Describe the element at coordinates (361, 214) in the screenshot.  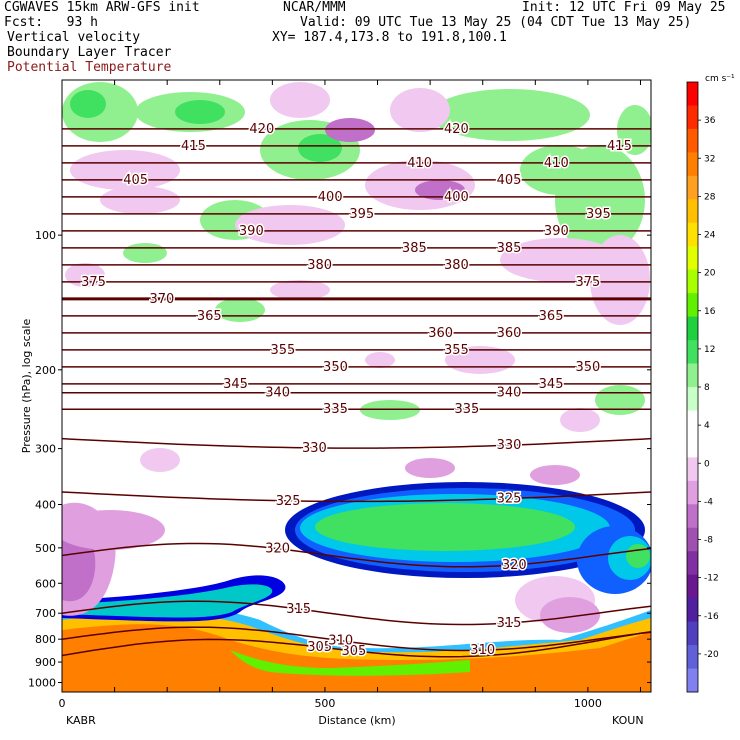
I see `theta-label-395: 395` at that location.